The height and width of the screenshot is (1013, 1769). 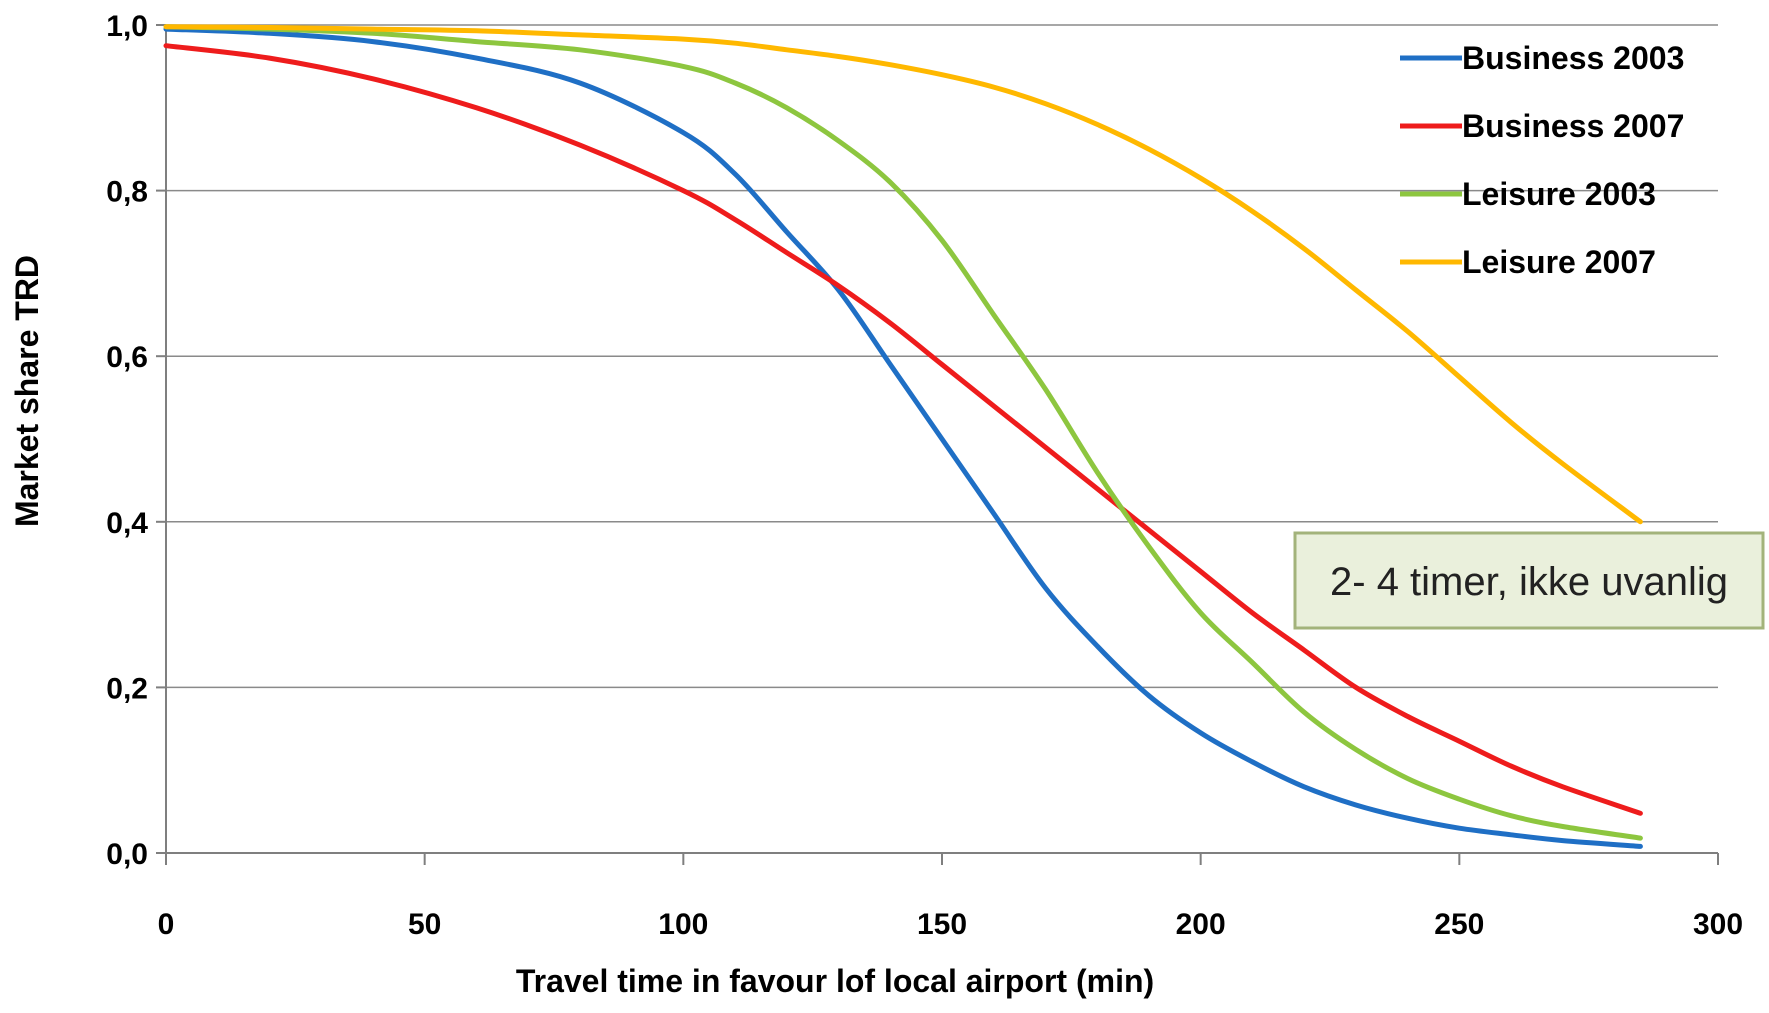 I want to click on y-tick-label-0: 0,0, so click(x=127, y=854).